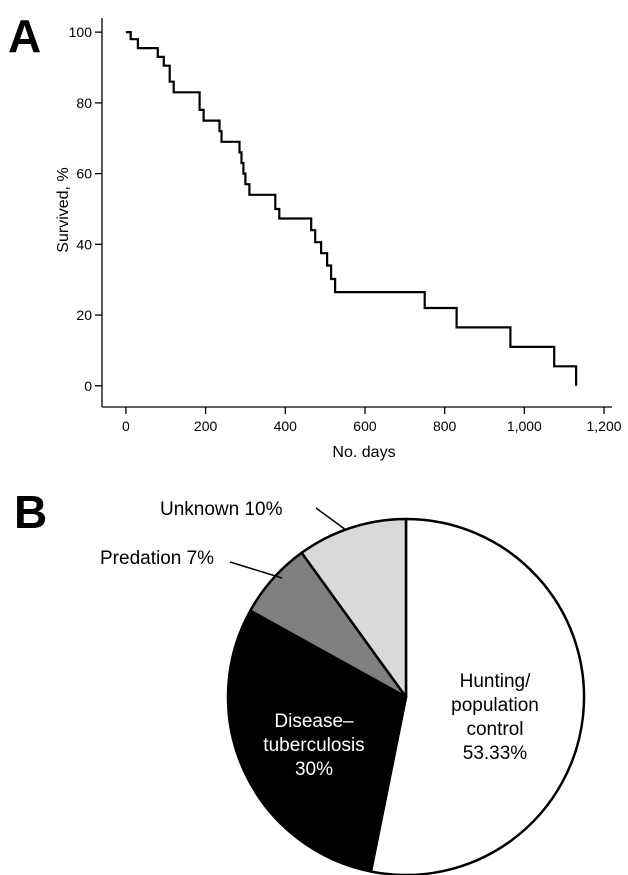 The height and width of the screenshot is (875, 628). I want to click on slice-label: Predation 7%, so click(157, 558).